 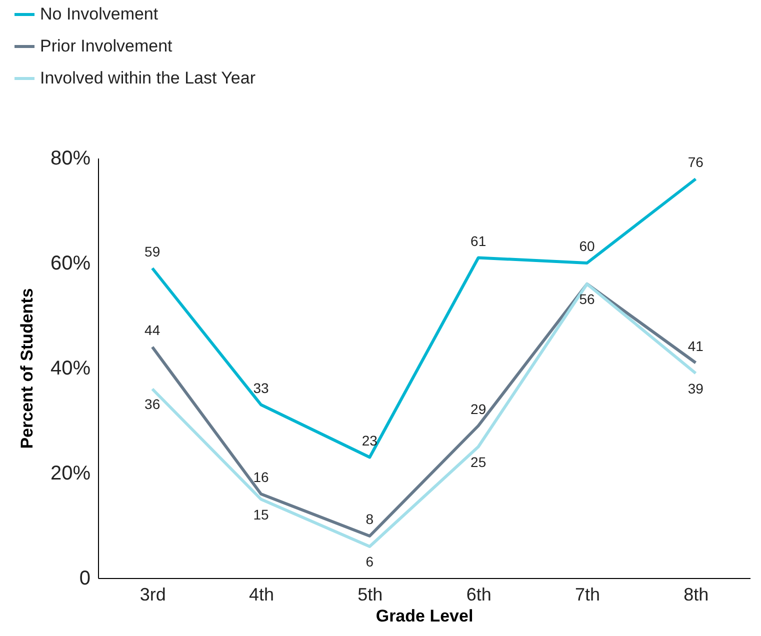 I want to click on data-label: 16, so click(x=261, y=477).